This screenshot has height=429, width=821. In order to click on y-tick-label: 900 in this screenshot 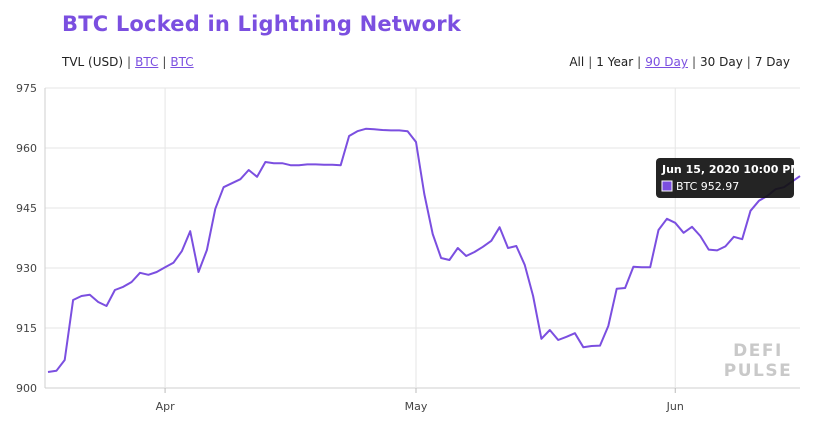, I will do `click(26, 388)`.